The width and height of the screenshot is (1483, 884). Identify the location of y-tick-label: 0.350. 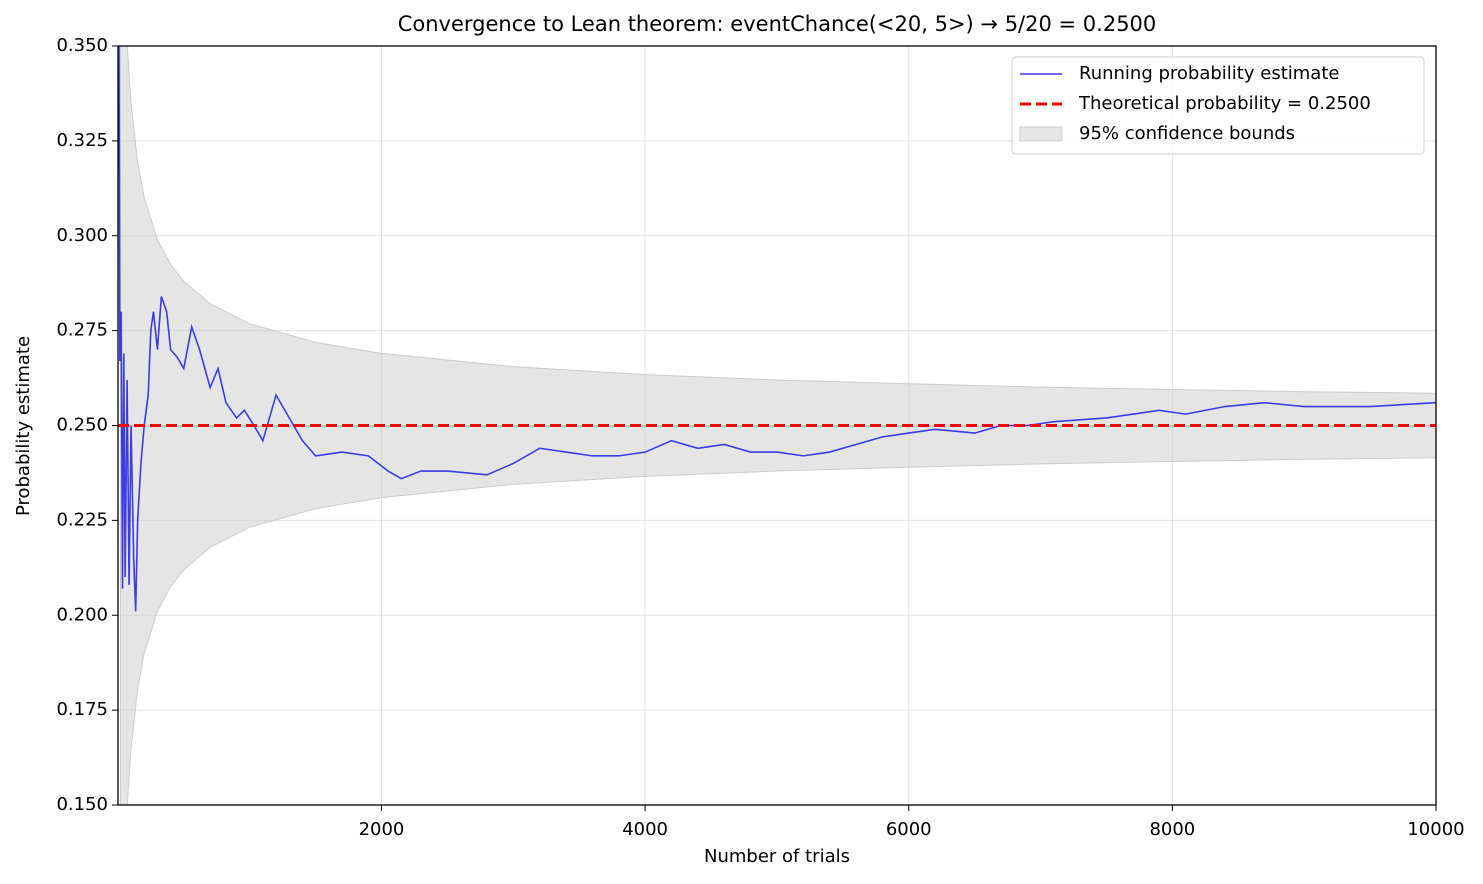
(82, 45).